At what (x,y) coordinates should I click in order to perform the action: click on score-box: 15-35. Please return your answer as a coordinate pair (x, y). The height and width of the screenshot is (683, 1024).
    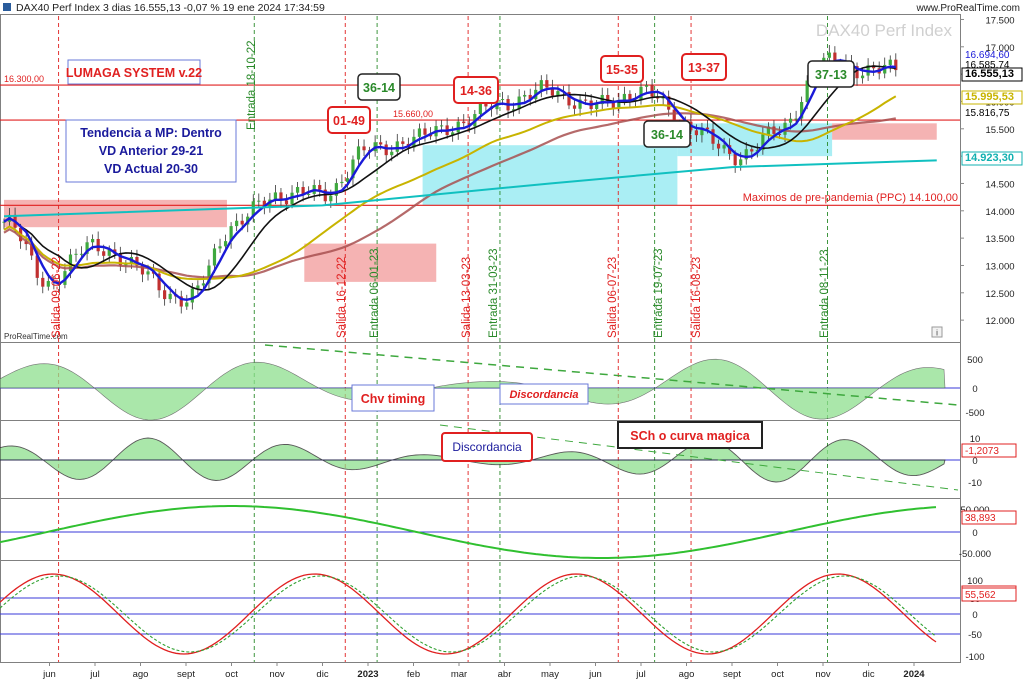
    Looking at the image, I should click on (622, 70).